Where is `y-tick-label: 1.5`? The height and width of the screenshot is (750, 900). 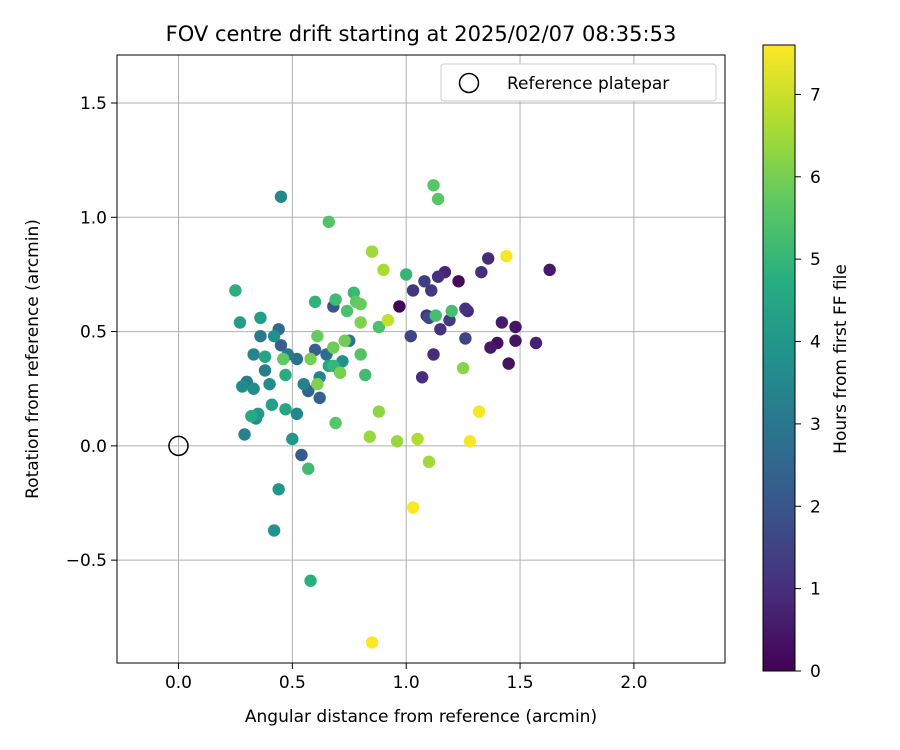 y-tick-label: 1.5 is located at coordinates (93, 104).